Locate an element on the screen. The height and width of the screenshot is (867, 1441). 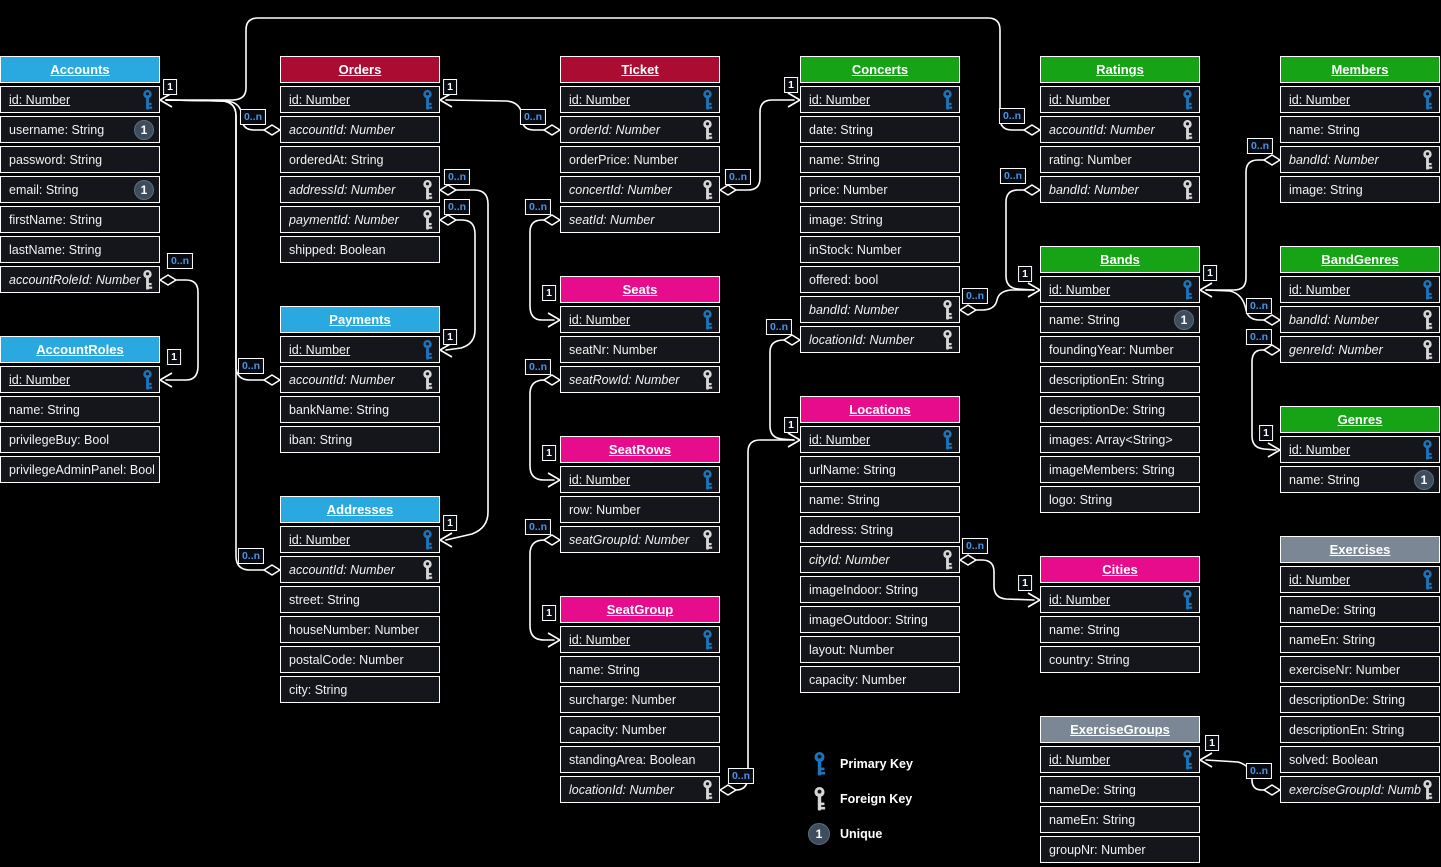
field-row: rating: Number is located at coordinates (1120, 159).